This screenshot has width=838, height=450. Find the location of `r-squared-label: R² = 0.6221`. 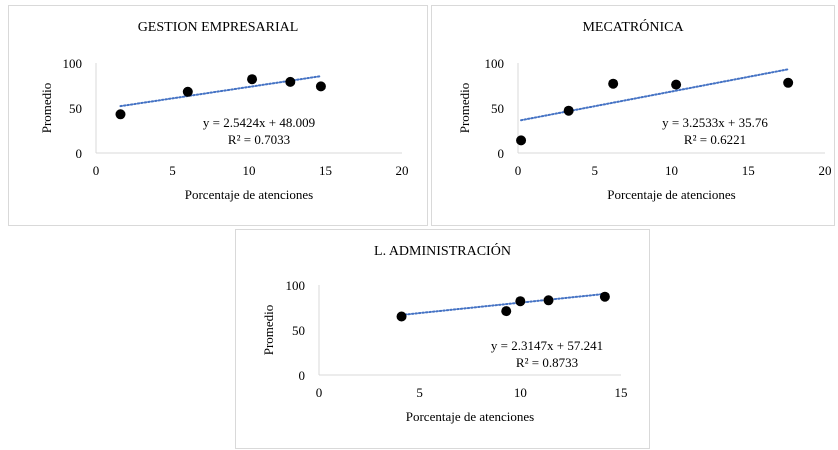

r-squared-label: R² = 0.6221 is located at coordinates (715, 139).